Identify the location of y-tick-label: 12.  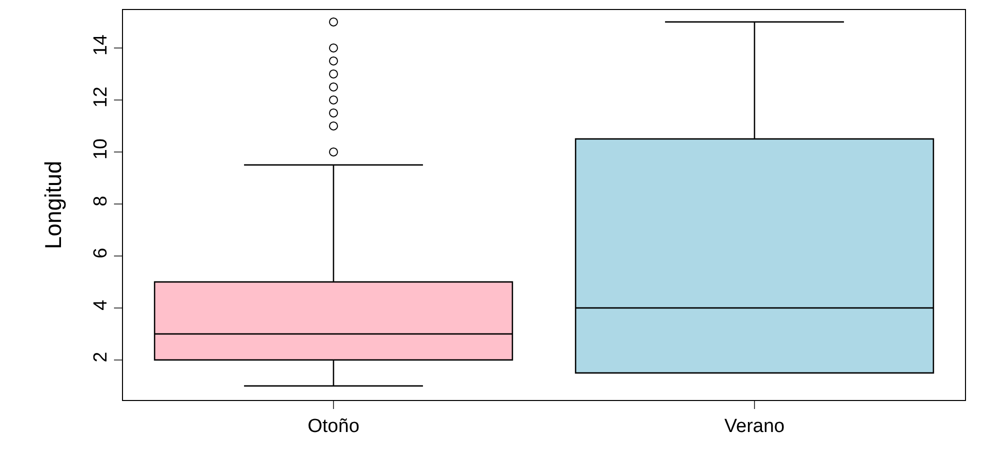
(101, 97).